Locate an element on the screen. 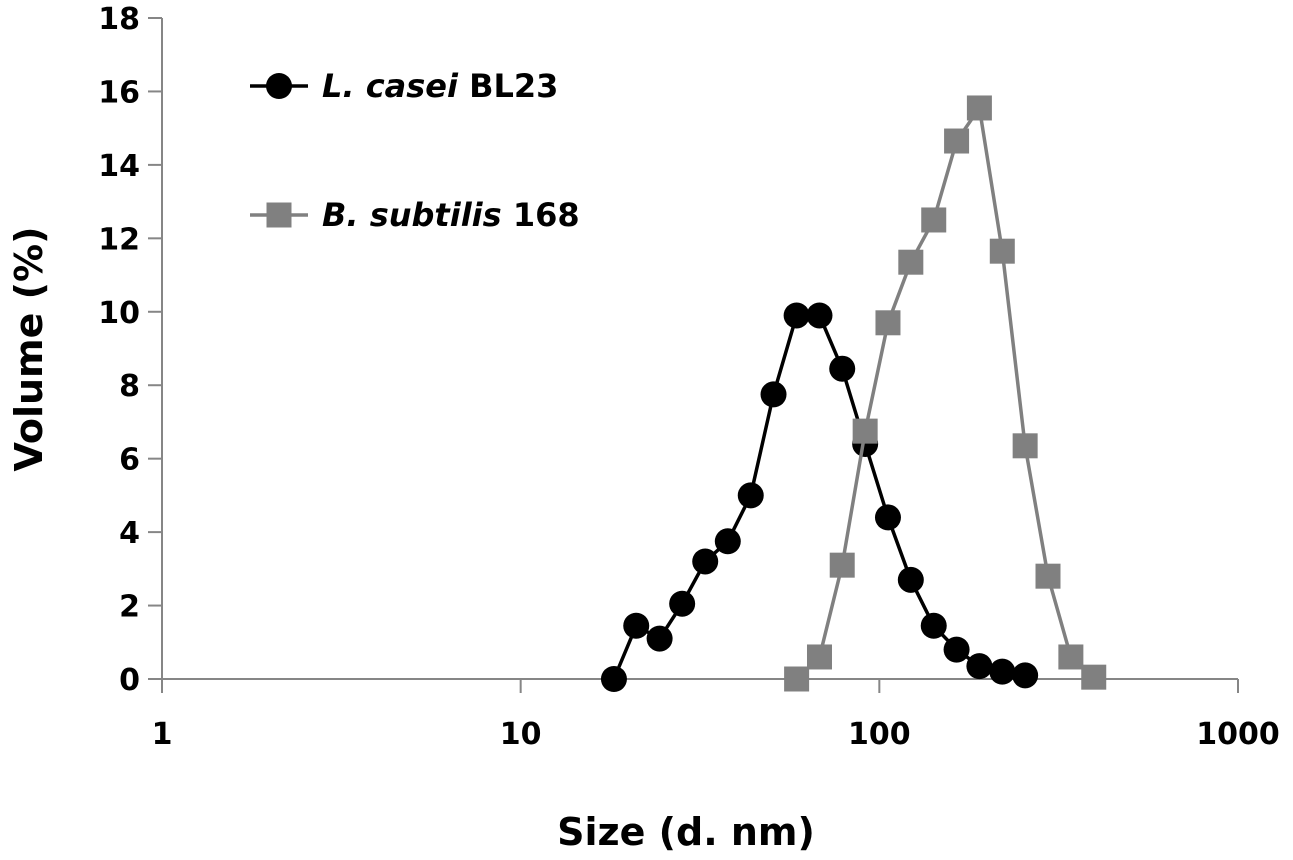  y-tick-label: 0 is located at coordinates (129, 680).